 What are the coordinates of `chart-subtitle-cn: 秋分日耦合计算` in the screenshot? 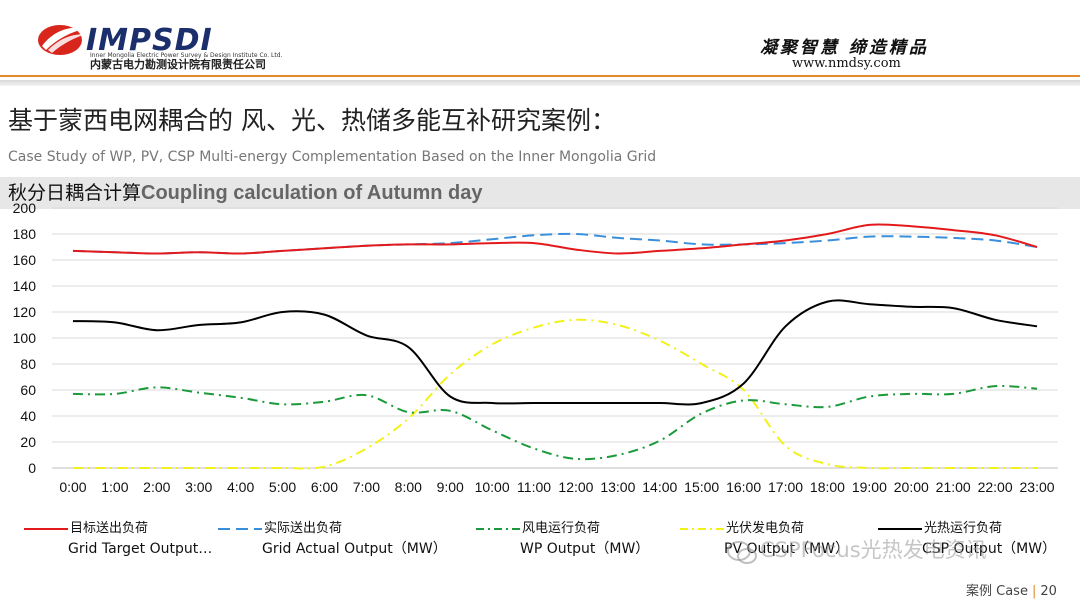 It's located at (75, 193).